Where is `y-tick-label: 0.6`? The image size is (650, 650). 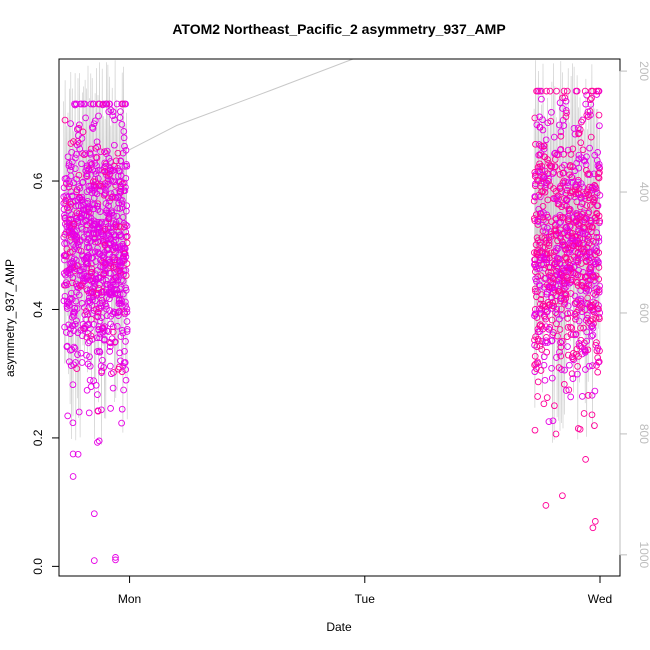 y-tick-label: 0.6 is located at coordinates (38, 180).